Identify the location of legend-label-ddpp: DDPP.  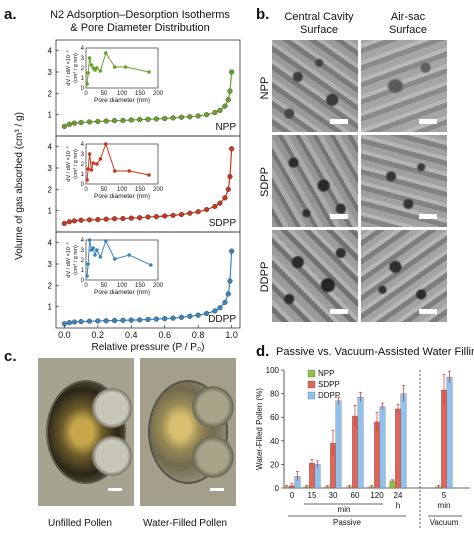
(329, 395).